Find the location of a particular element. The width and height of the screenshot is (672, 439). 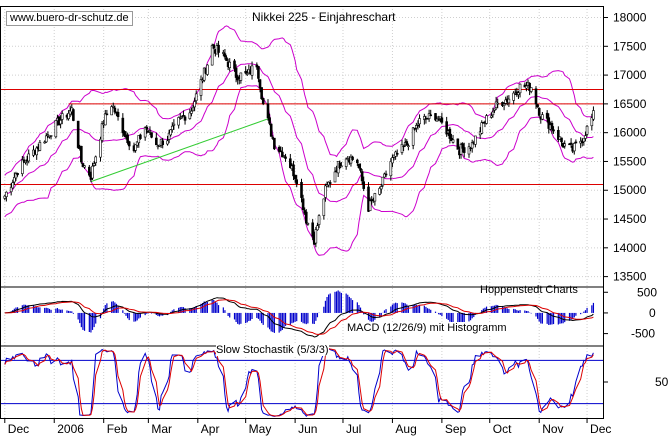

y-tick-label: 15500 is located at coordinates (630, 161).